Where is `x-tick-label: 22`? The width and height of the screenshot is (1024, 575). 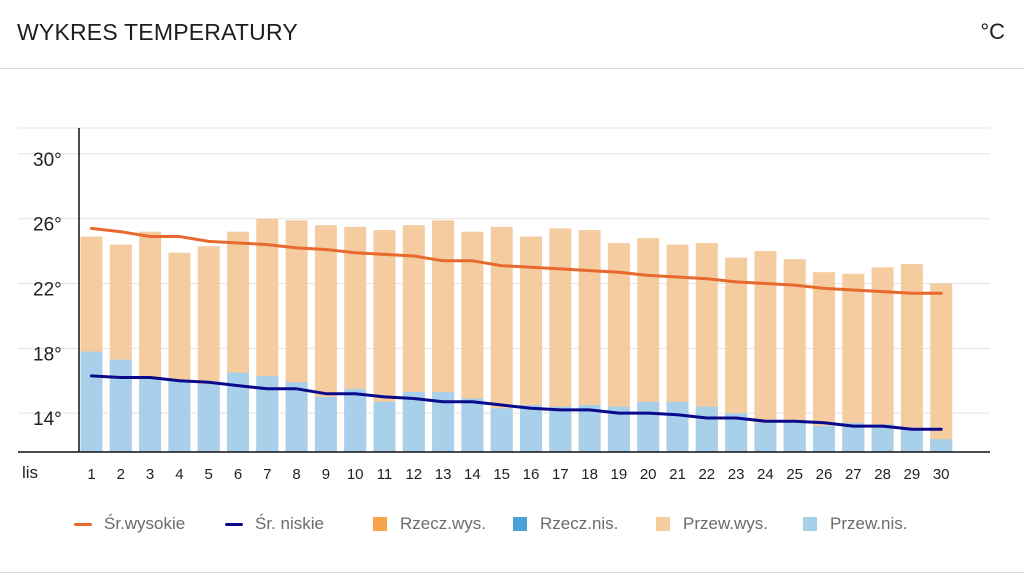
x-tick-label: 22 is located at coordinates (706, 474).